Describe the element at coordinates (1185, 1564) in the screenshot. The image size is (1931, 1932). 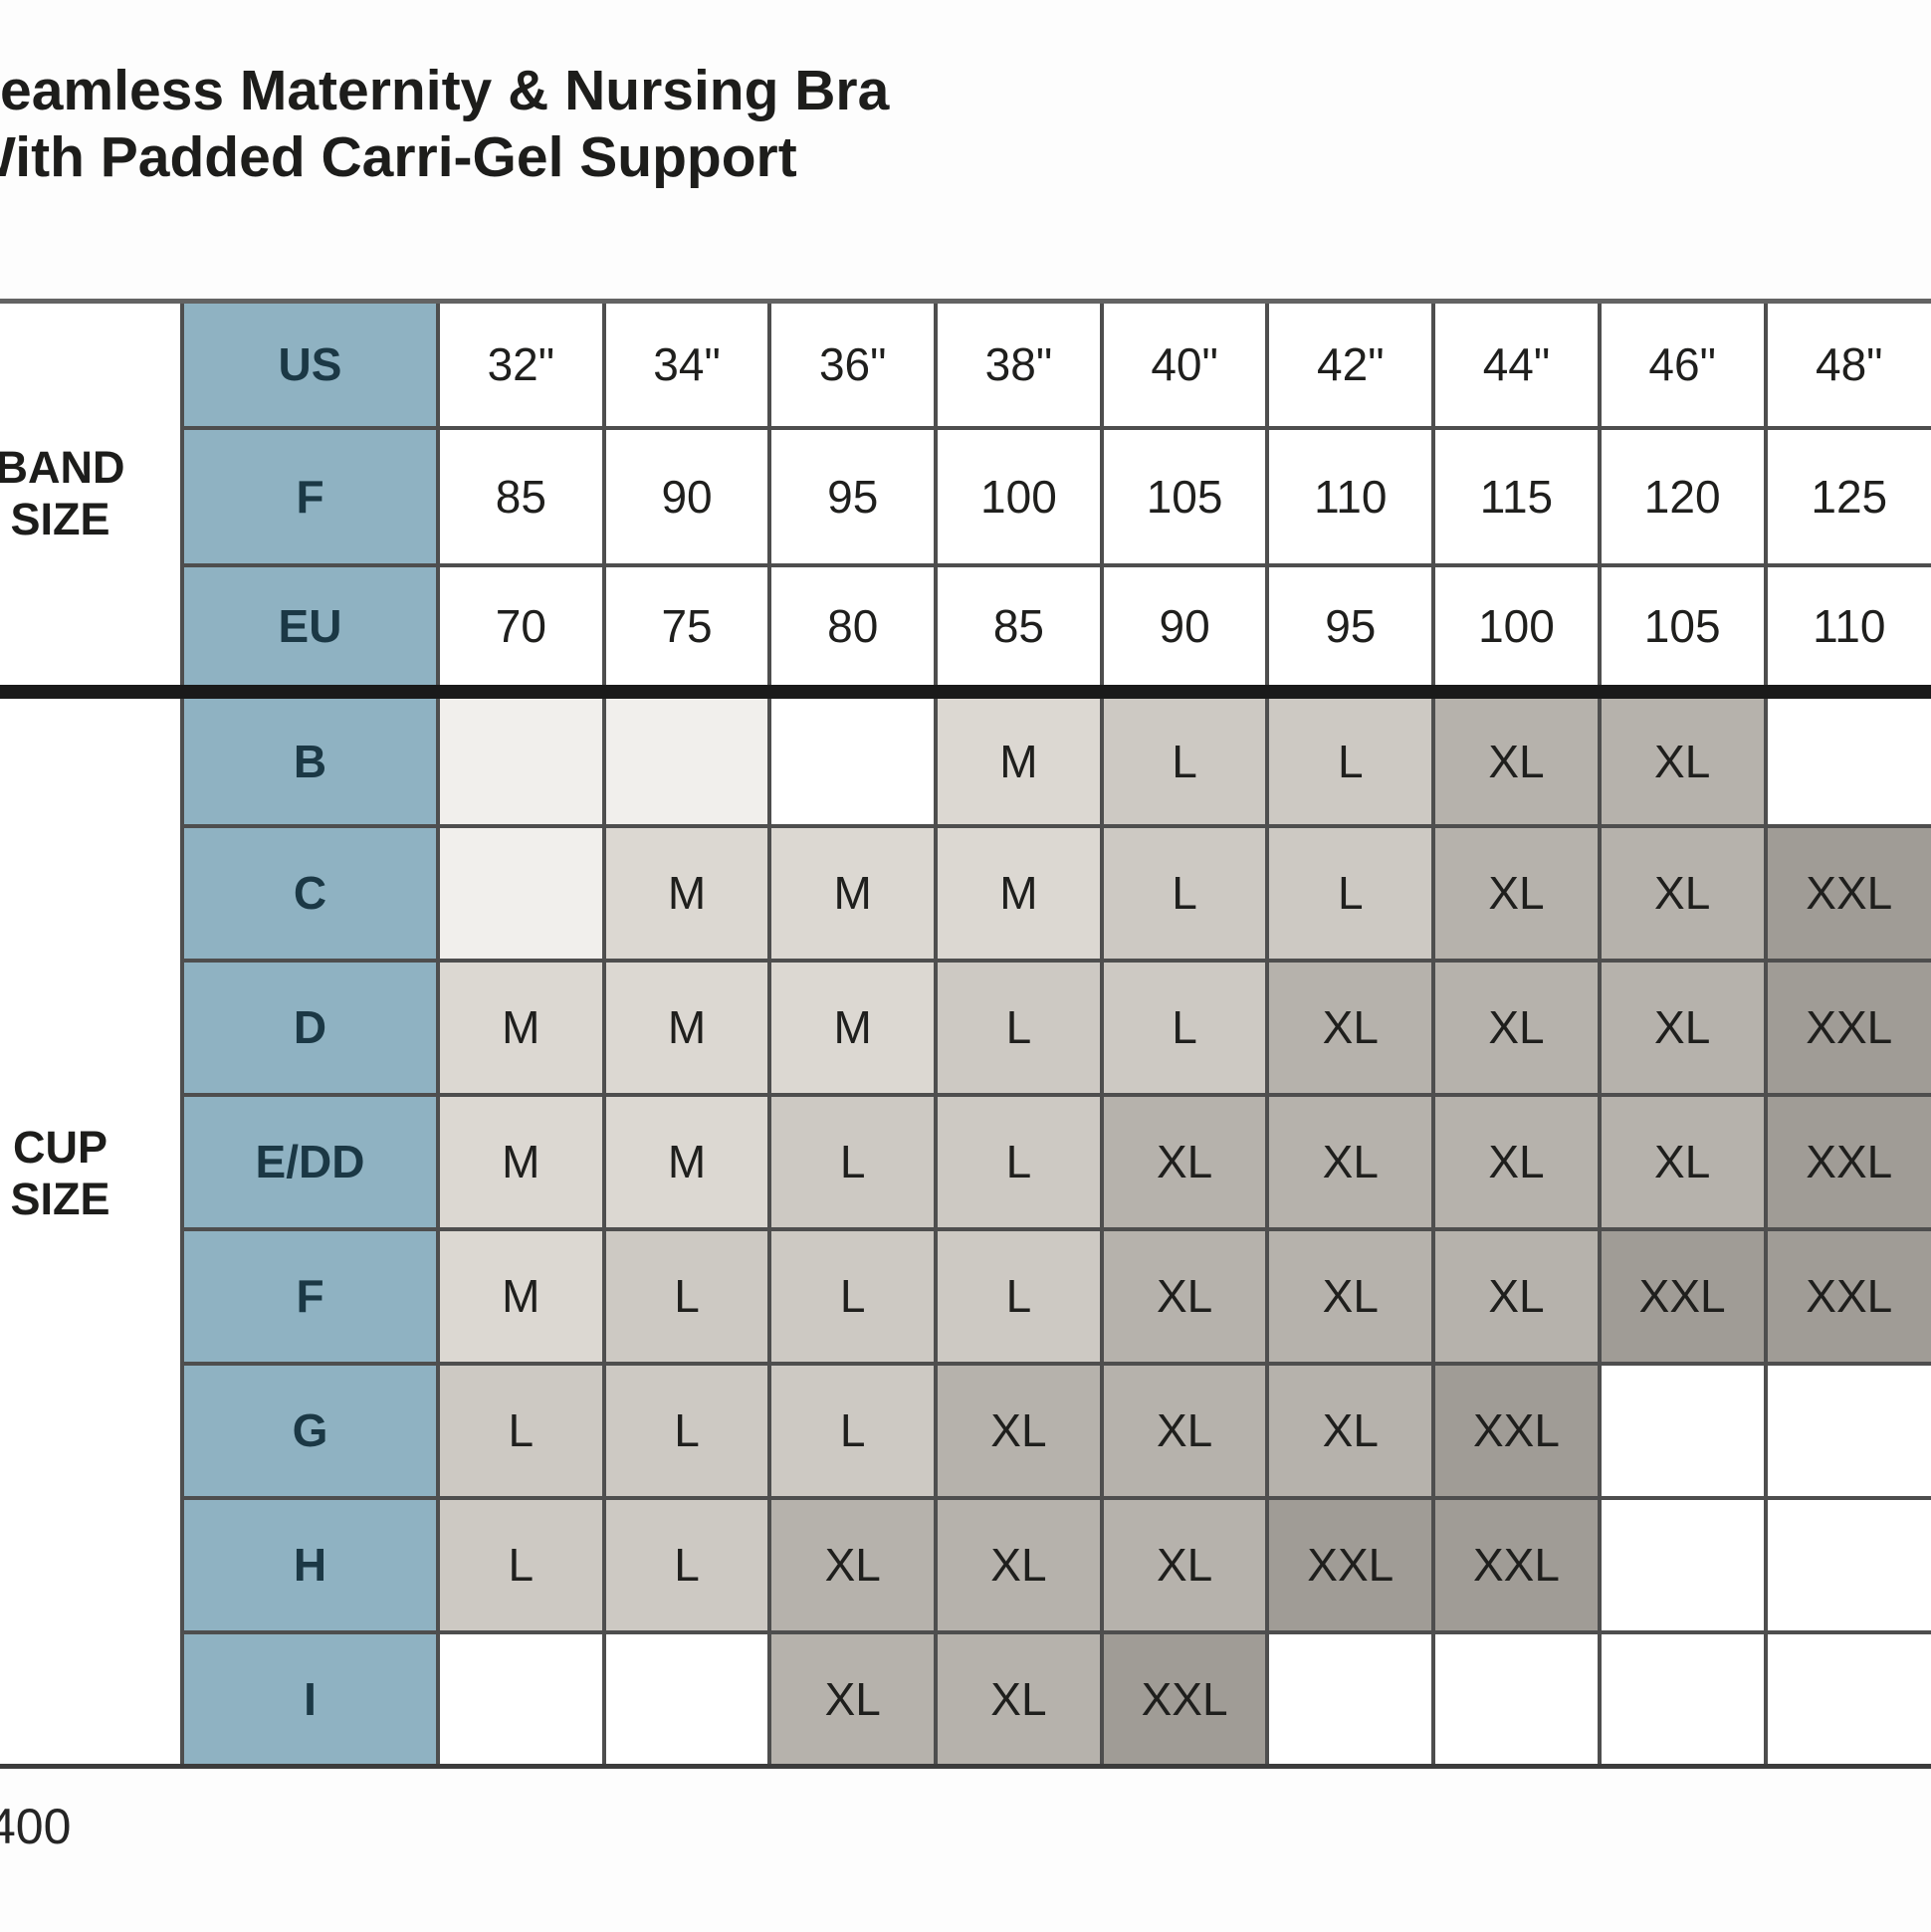
I see `size-cell-h-4: XL` at that location.